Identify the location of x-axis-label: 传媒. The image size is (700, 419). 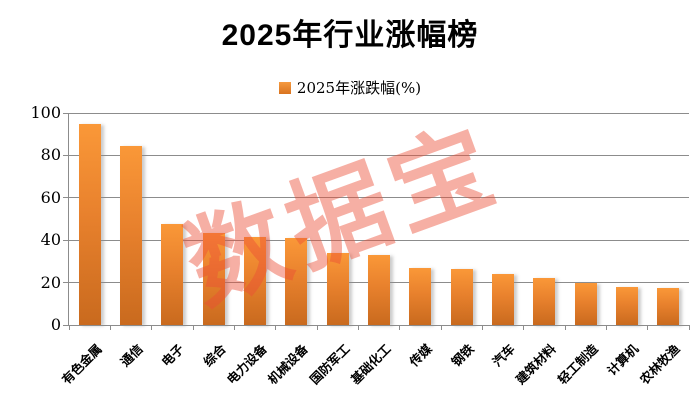
(421, 355).